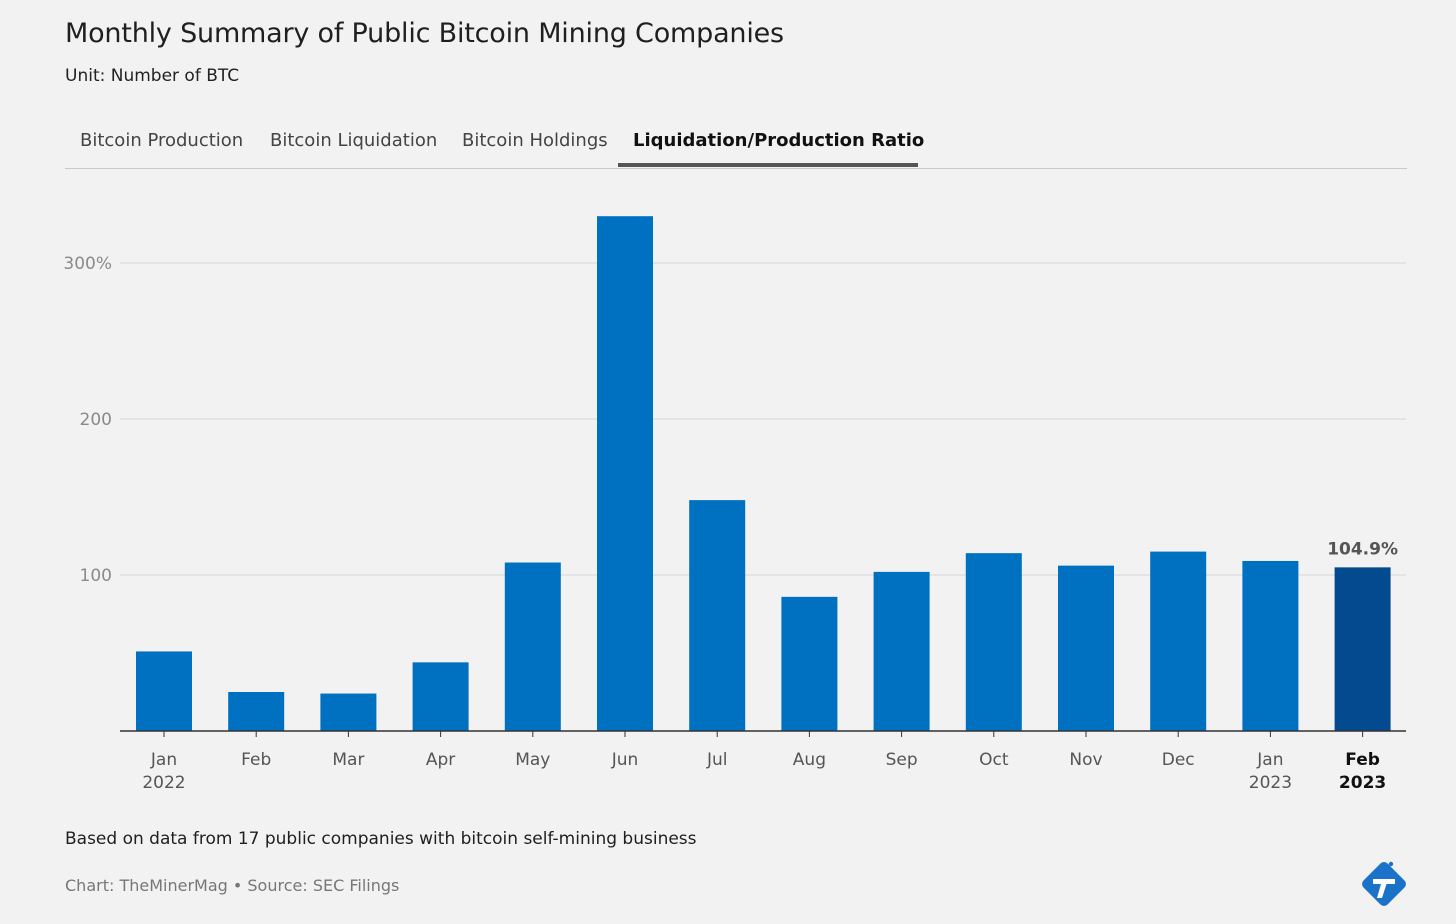 This screenshot has height=924, width=1456. I want to click on bar-oct, so click(993, 642).